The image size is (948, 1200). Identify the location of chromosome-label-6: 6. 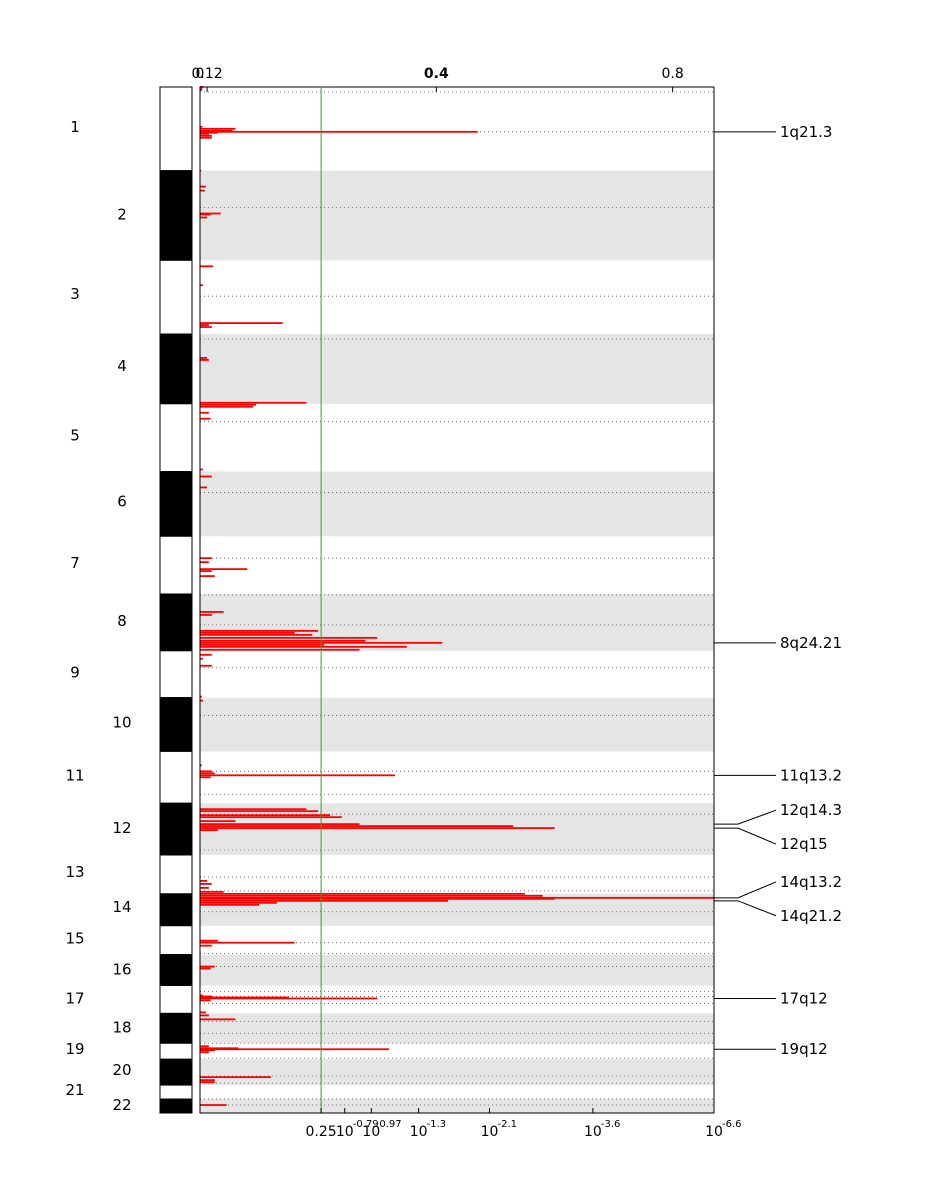
(122, 501).